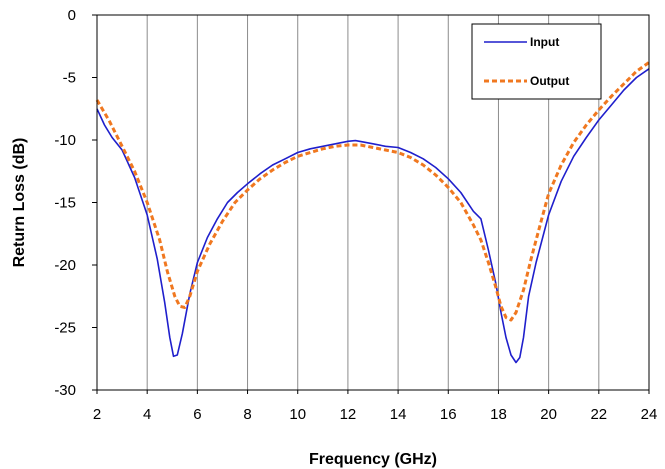  What do you see at coordinates (65, 203) in the screenshot?
I see `y-tick-label: -15` at bounding box center [65, 203].